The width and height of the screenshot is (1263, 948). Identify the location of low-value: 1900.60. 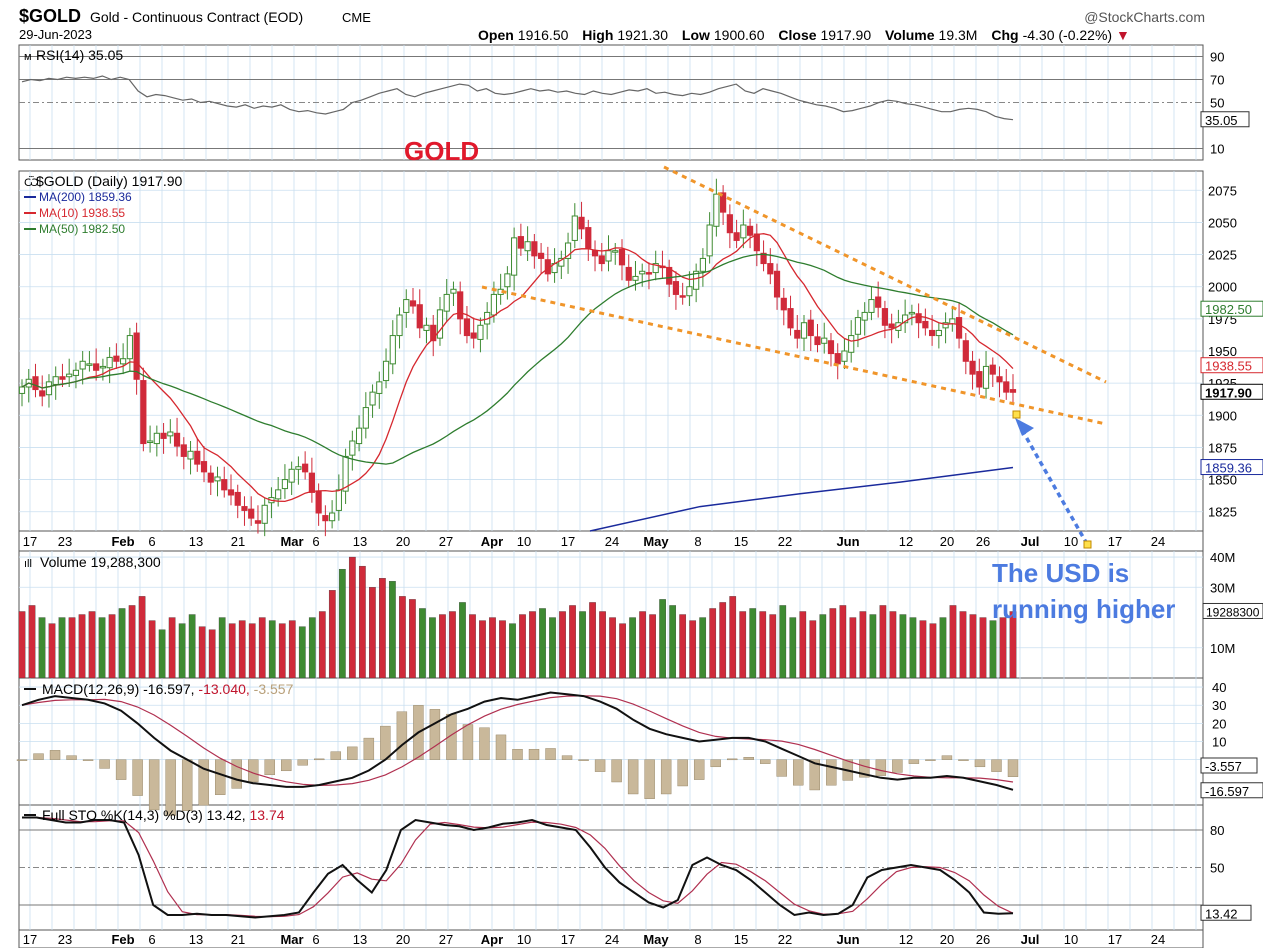
(739, 35).